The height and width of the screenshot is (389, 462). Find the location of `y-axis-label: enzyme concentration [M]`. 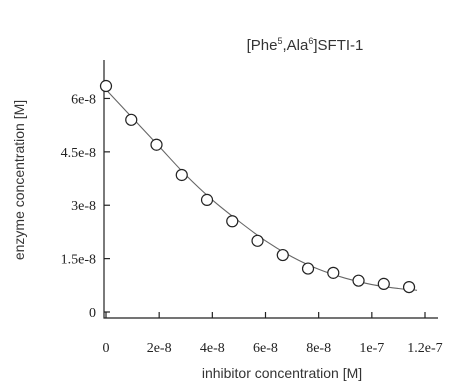

y-axis-label: enzyme concentration [M] is located at coordinates (19, 180).